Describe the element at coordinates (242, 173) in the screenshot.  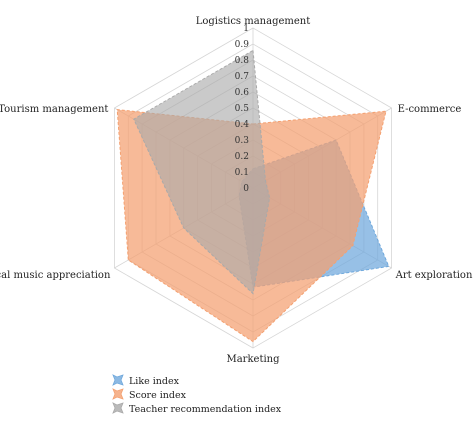
I see `tick-label: 0.1` at that location.